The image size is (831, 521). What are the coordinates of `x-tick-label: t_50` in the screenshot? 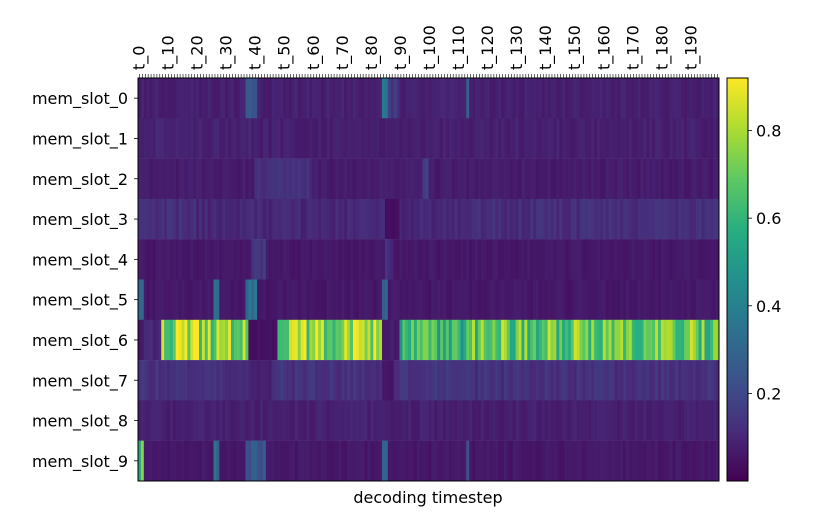 It's located at (285, 52).